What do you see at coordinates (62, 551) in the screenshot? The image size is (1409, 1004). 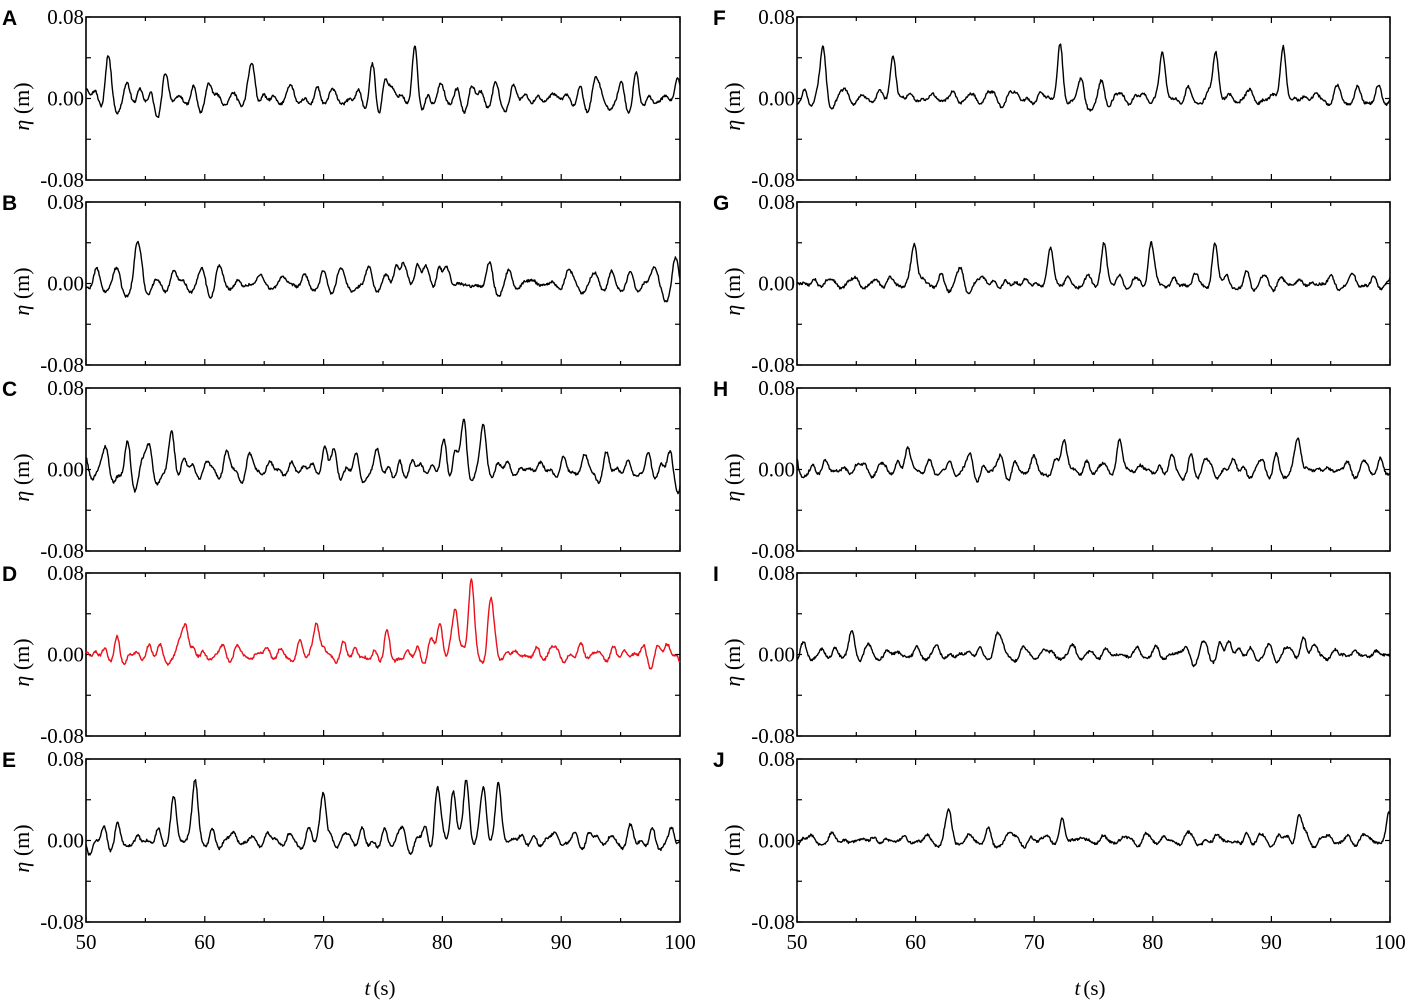 I see `panel-c-ytick-label-0: -0.08` at bounding box center [62, 551].